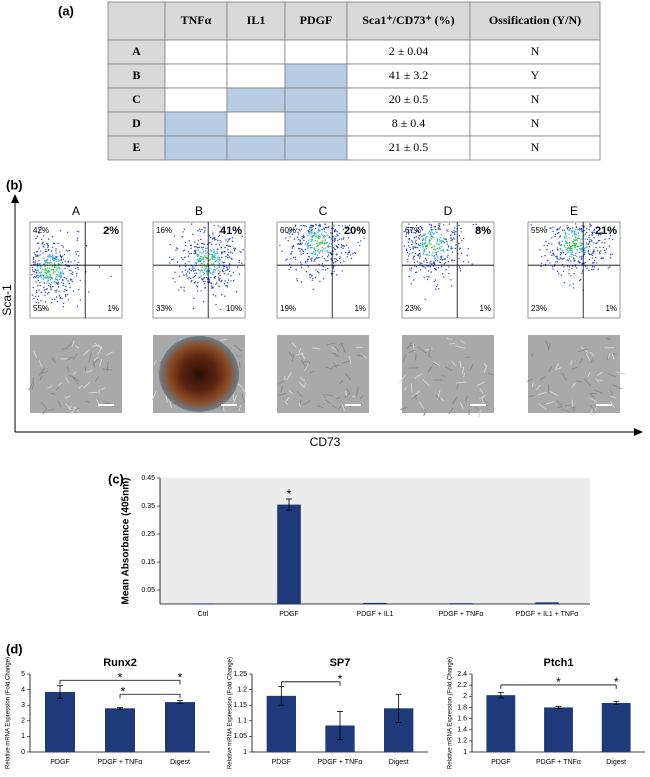 Image resolution: width=650 pixels, height=777 pixels. I want to click on x-tick-label: Digest, so click(180, 762).